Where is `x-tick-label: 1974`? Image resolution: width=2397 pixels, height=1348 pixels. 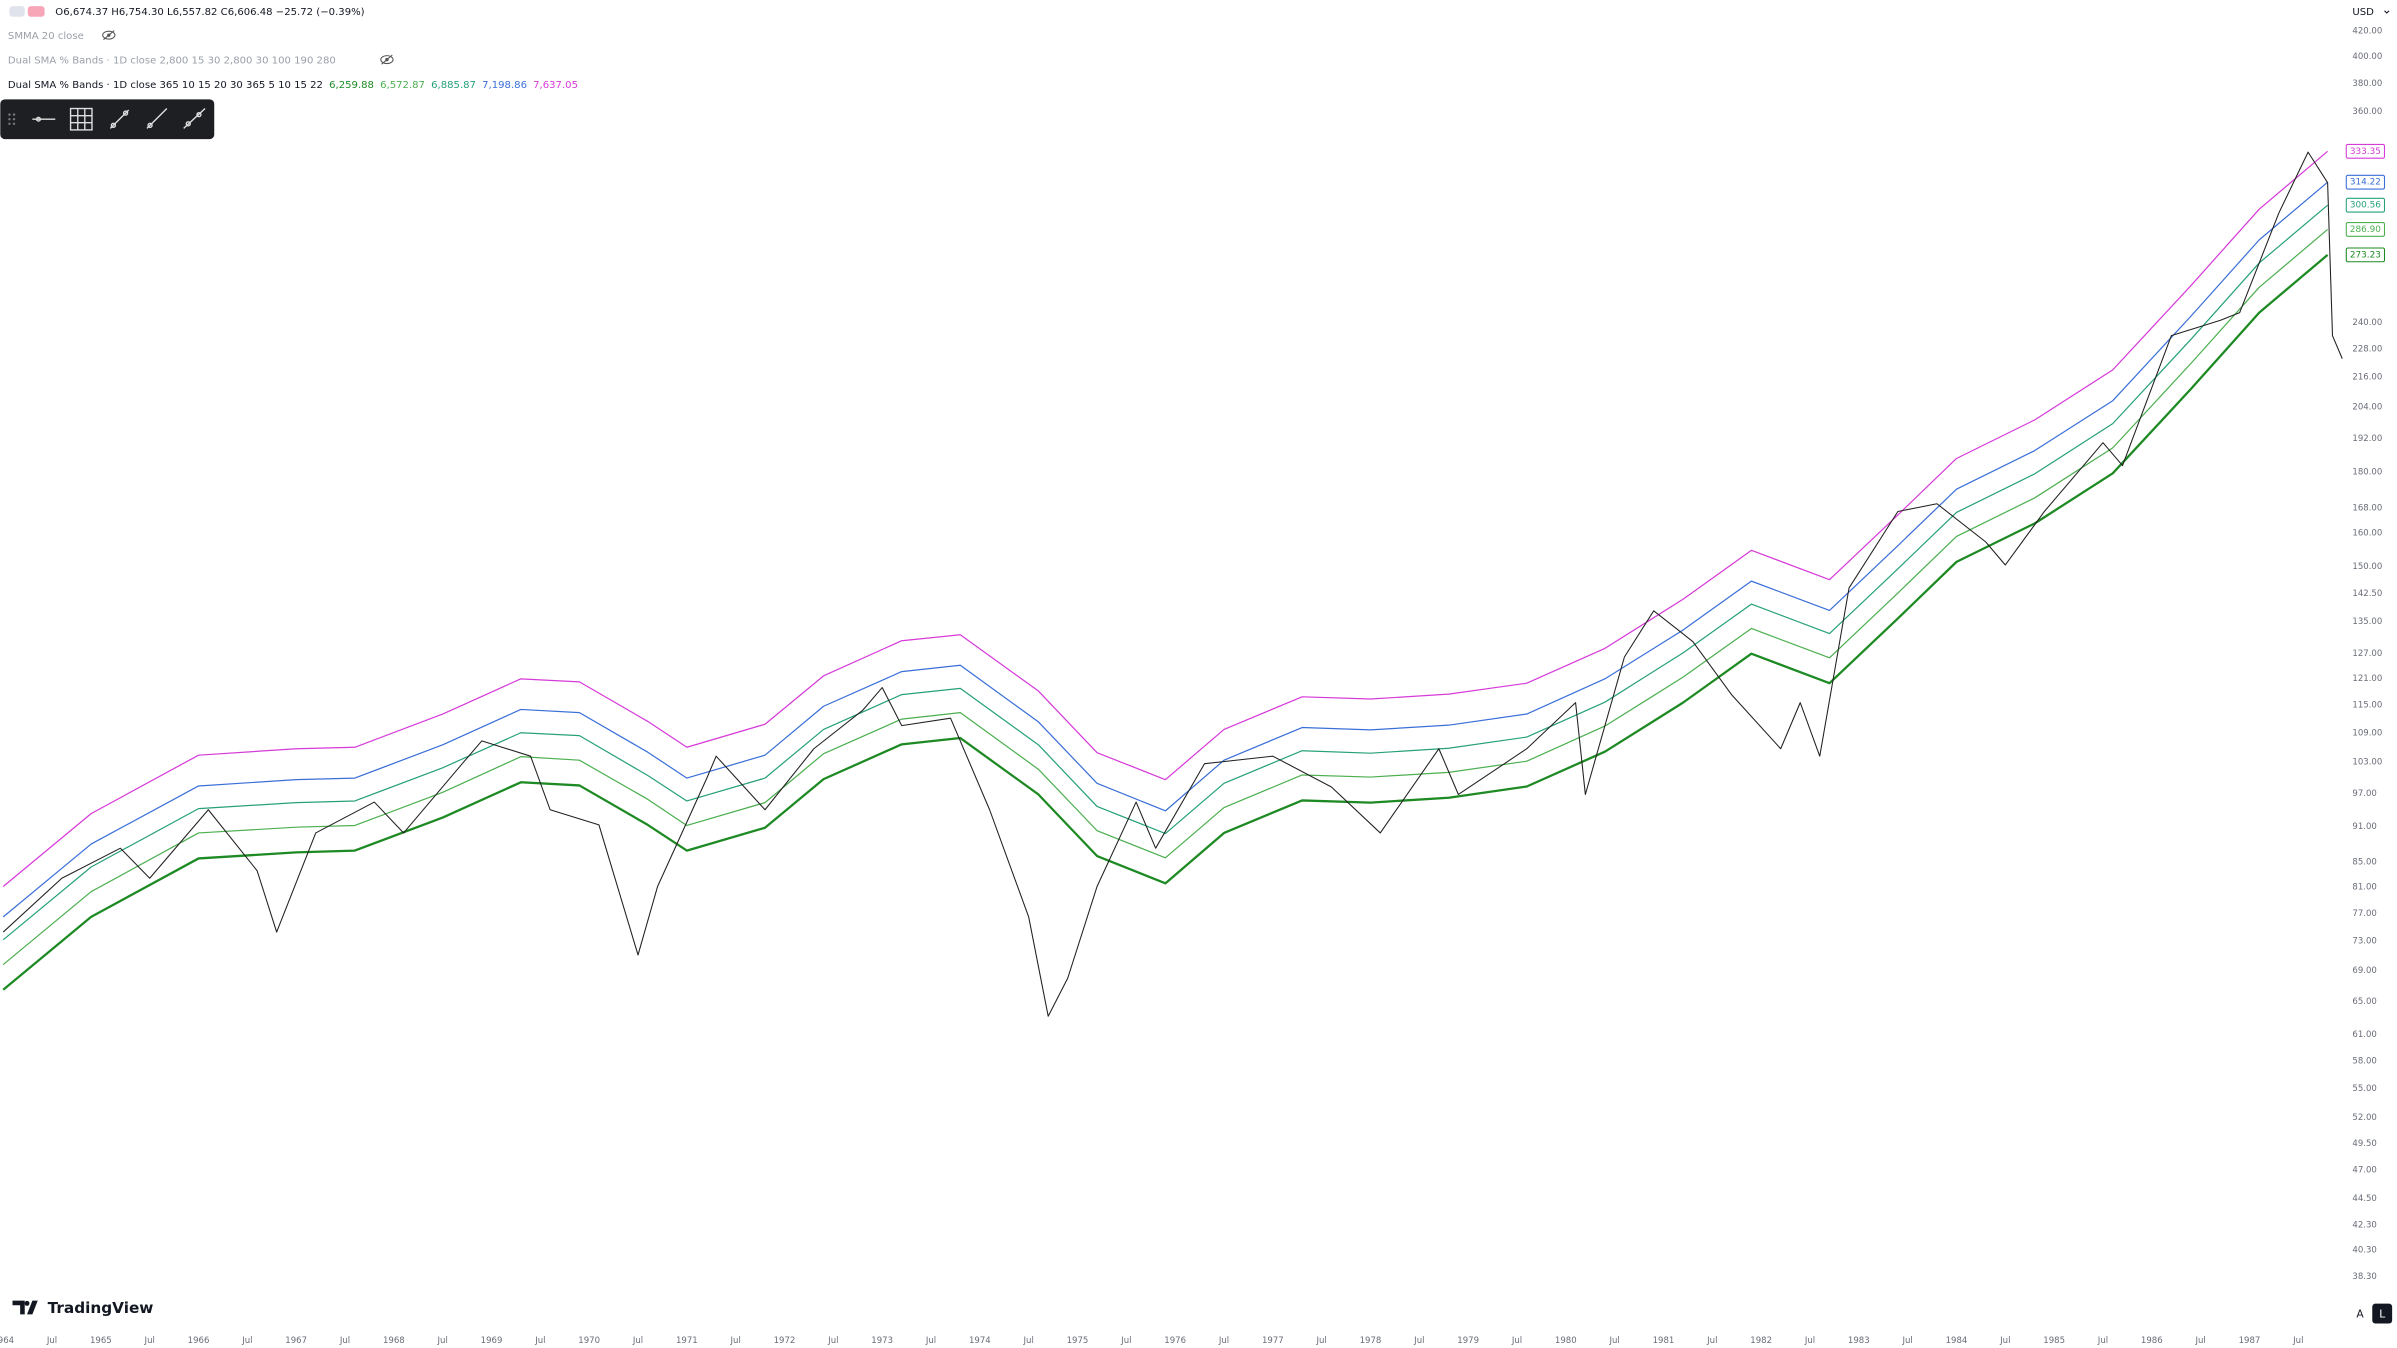
x-tick-label: 1974 is located at coordinates (980, 1341).